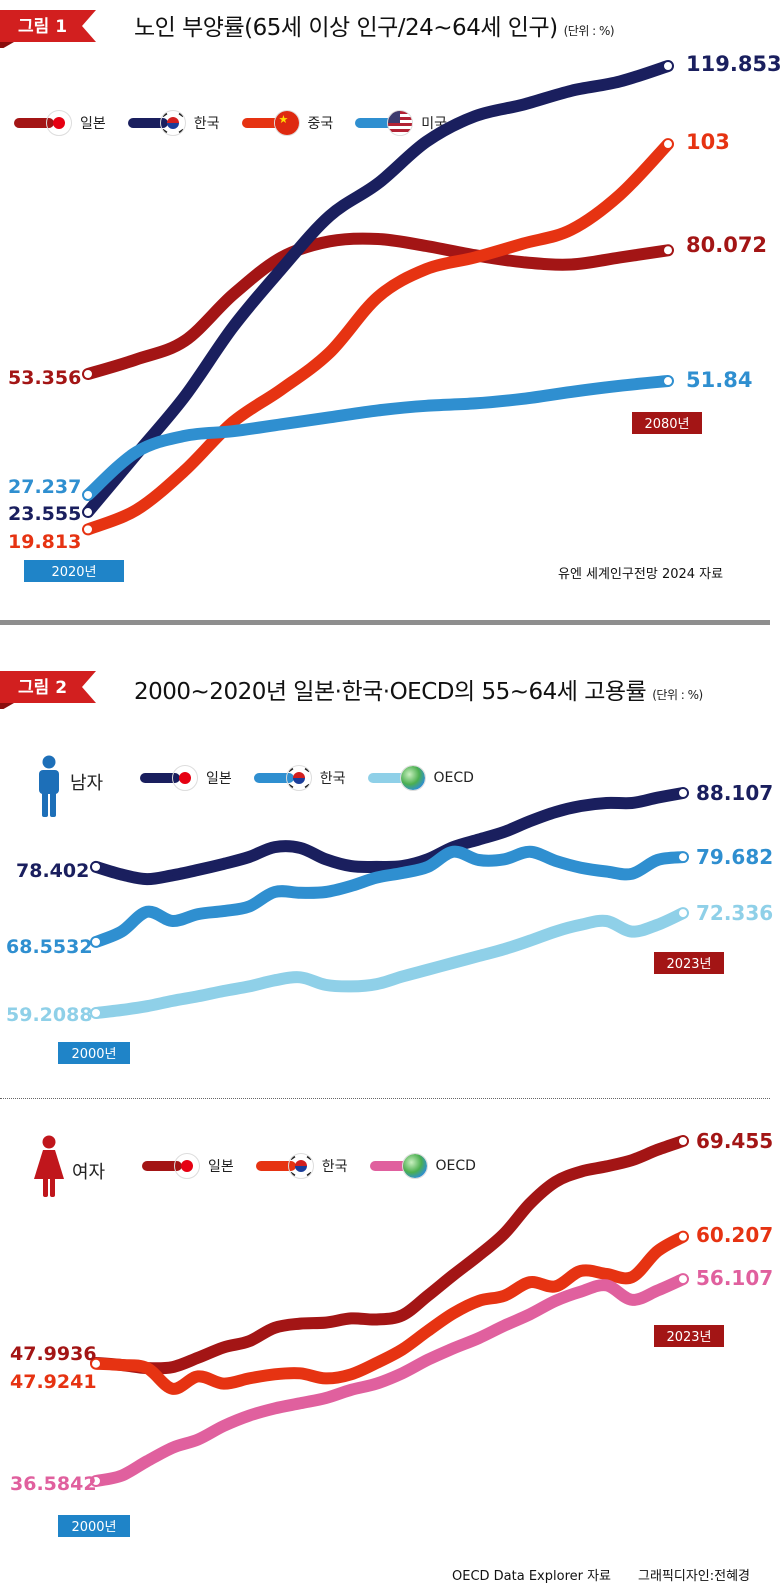 The width and height of the screenshot is (780, 1590). Describe the element at coordinates (455, 1166) in the screenshot. I see `legend-label: OECD` at that location.